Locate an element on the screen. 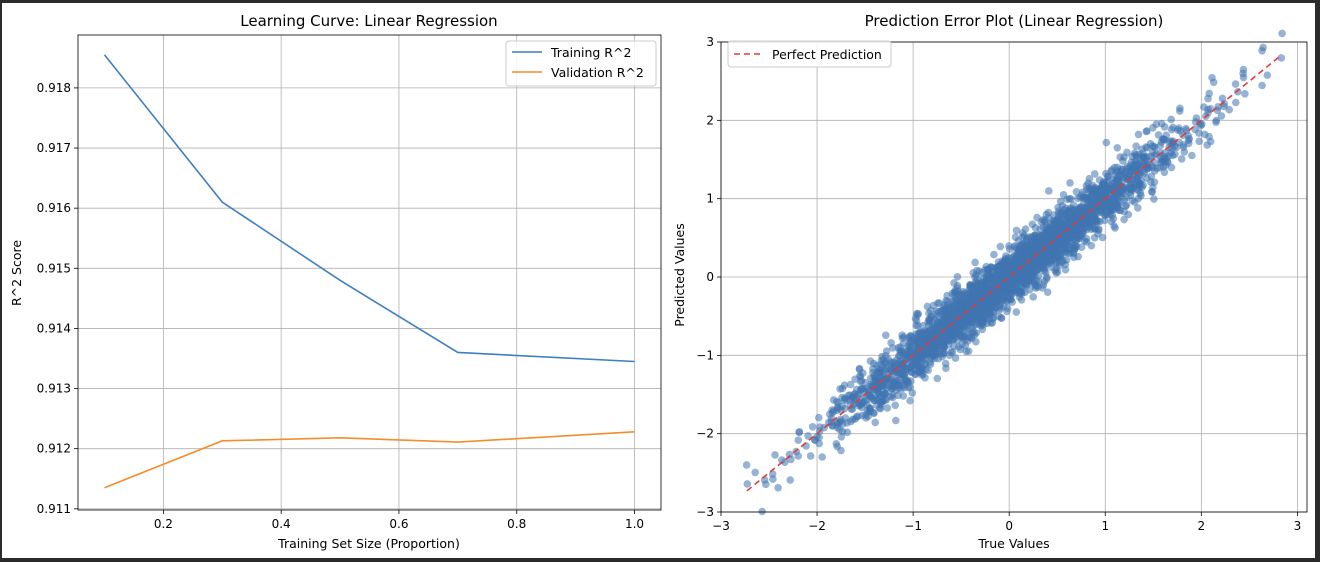 The height and width of the screenshot is (562, 1320). x-tick-label: 1 is located at coordinates (1105, 526).